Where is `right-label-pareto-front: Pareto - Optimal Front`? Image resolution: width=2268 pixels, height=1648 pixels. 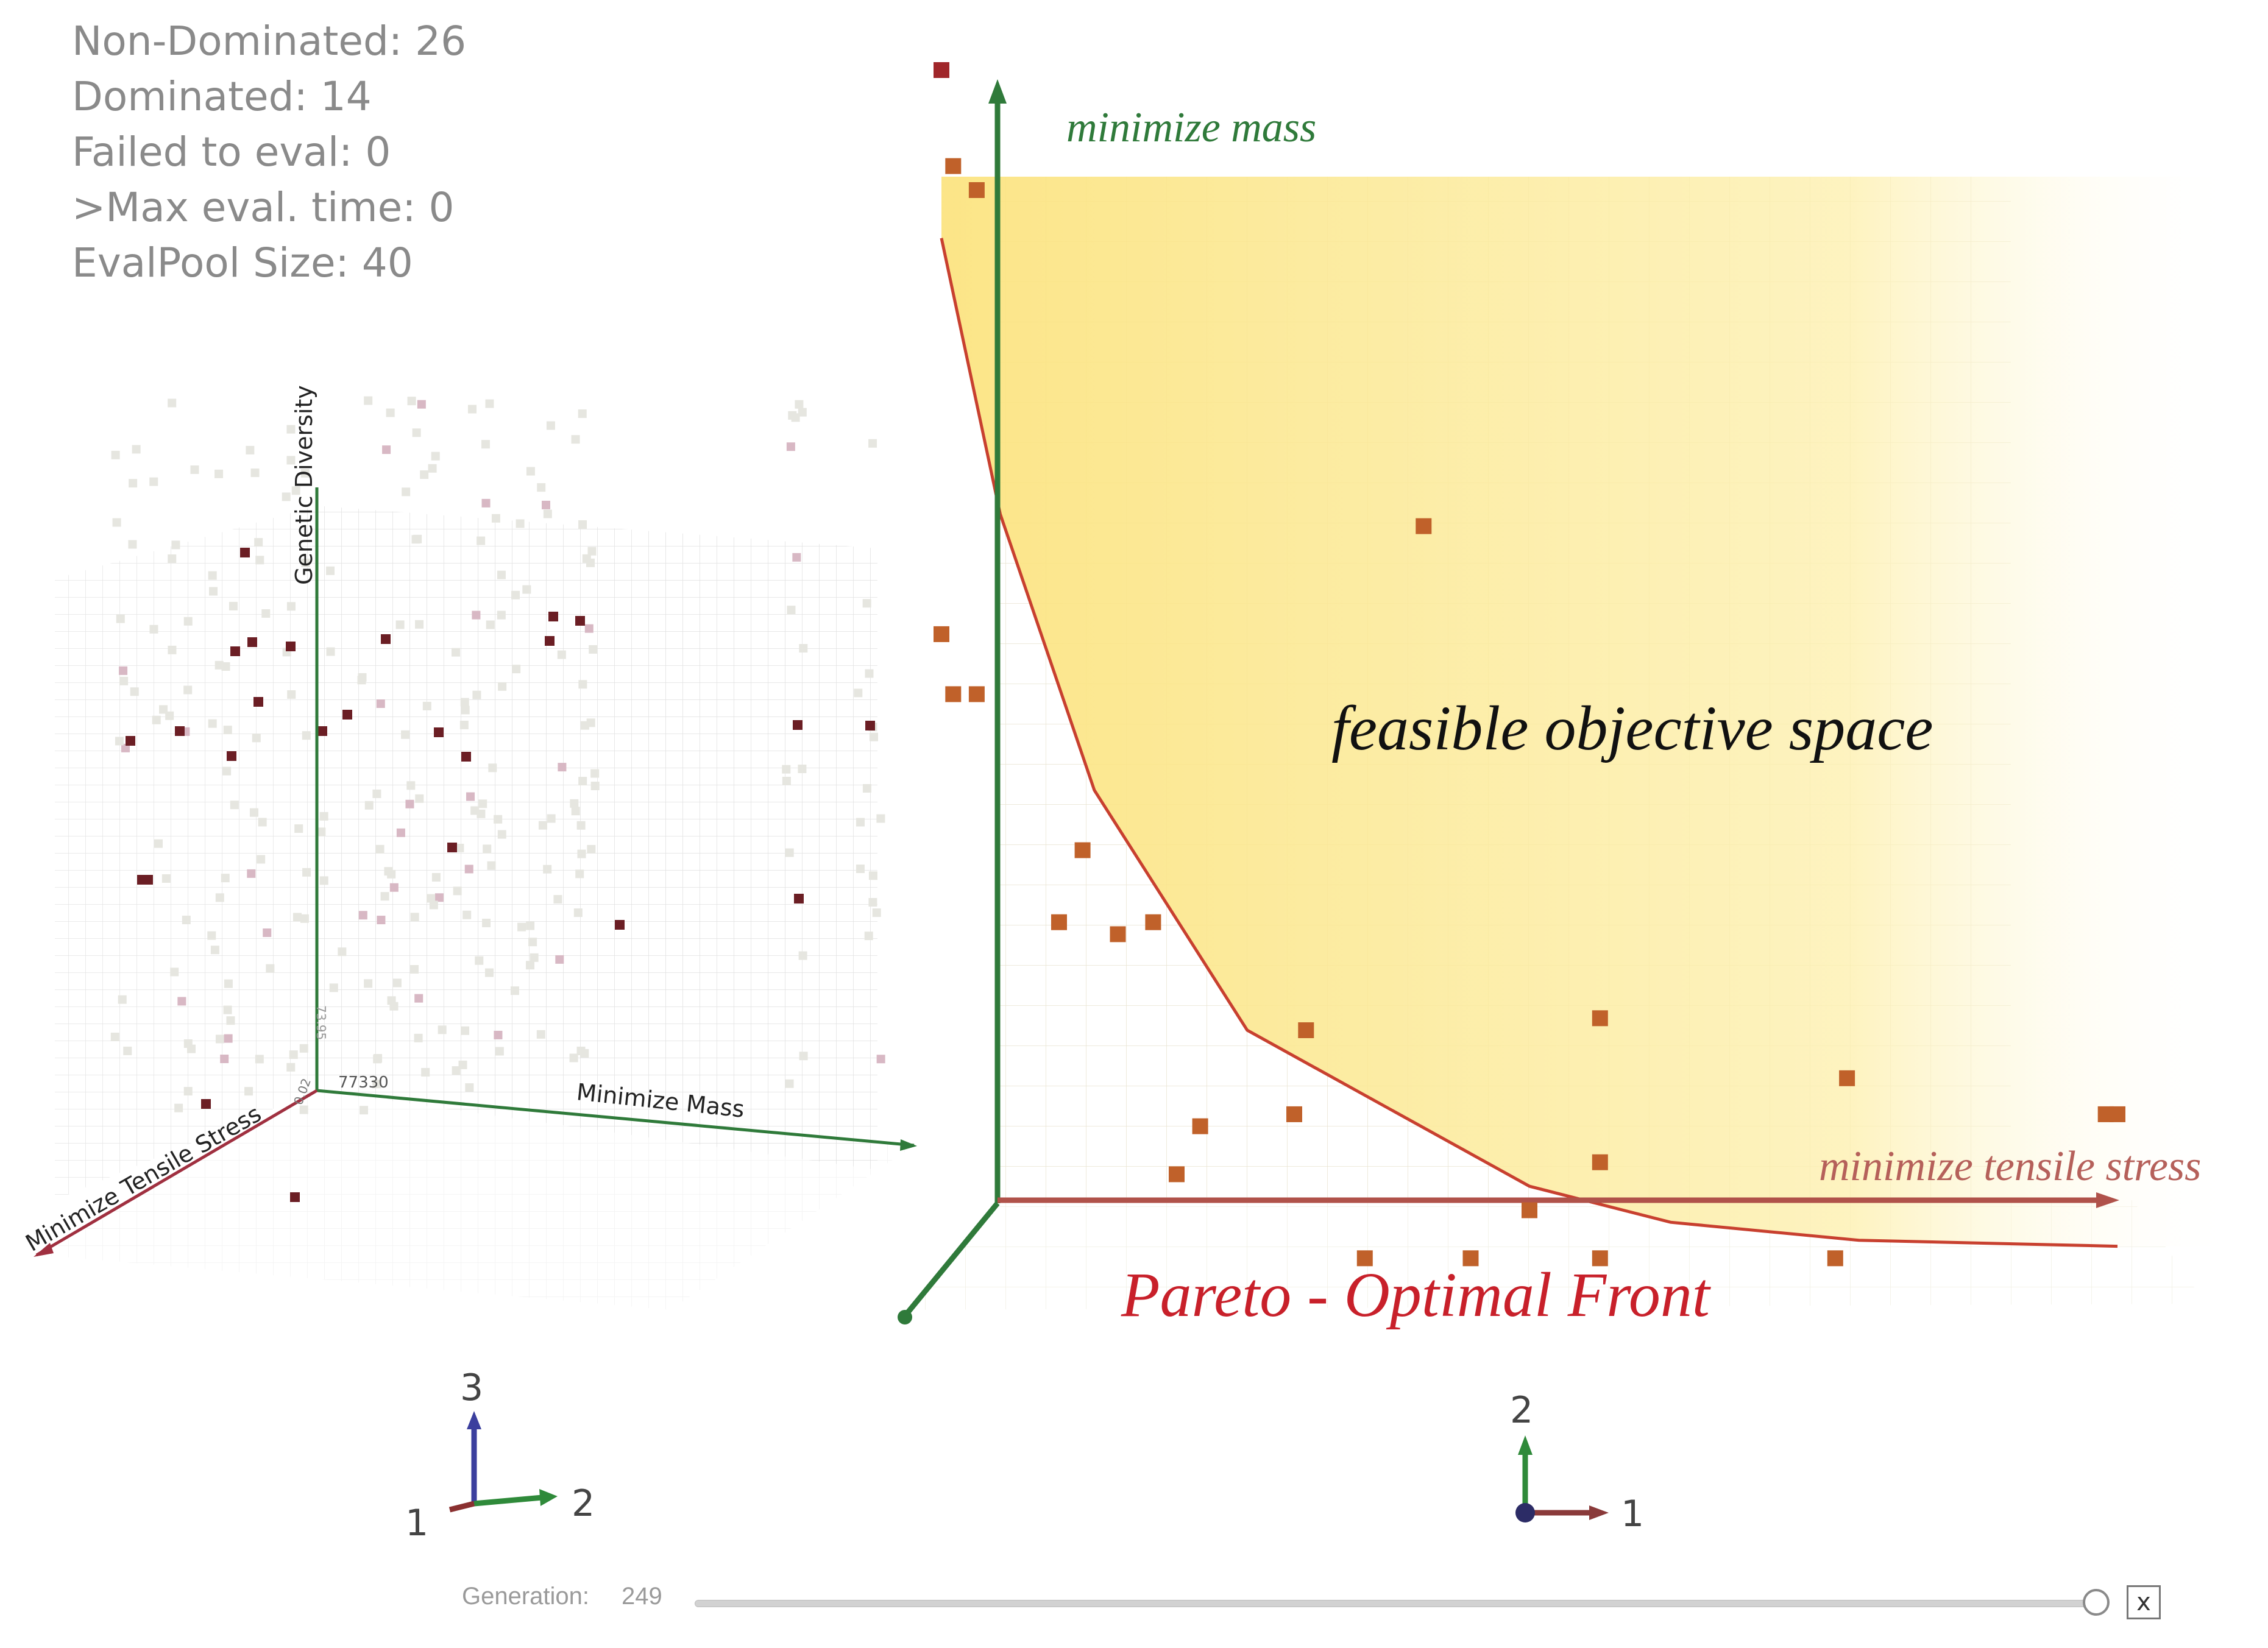
right-label-pareto-front: Pareto - Optimal Front is located at coordinates (1416, 1295).